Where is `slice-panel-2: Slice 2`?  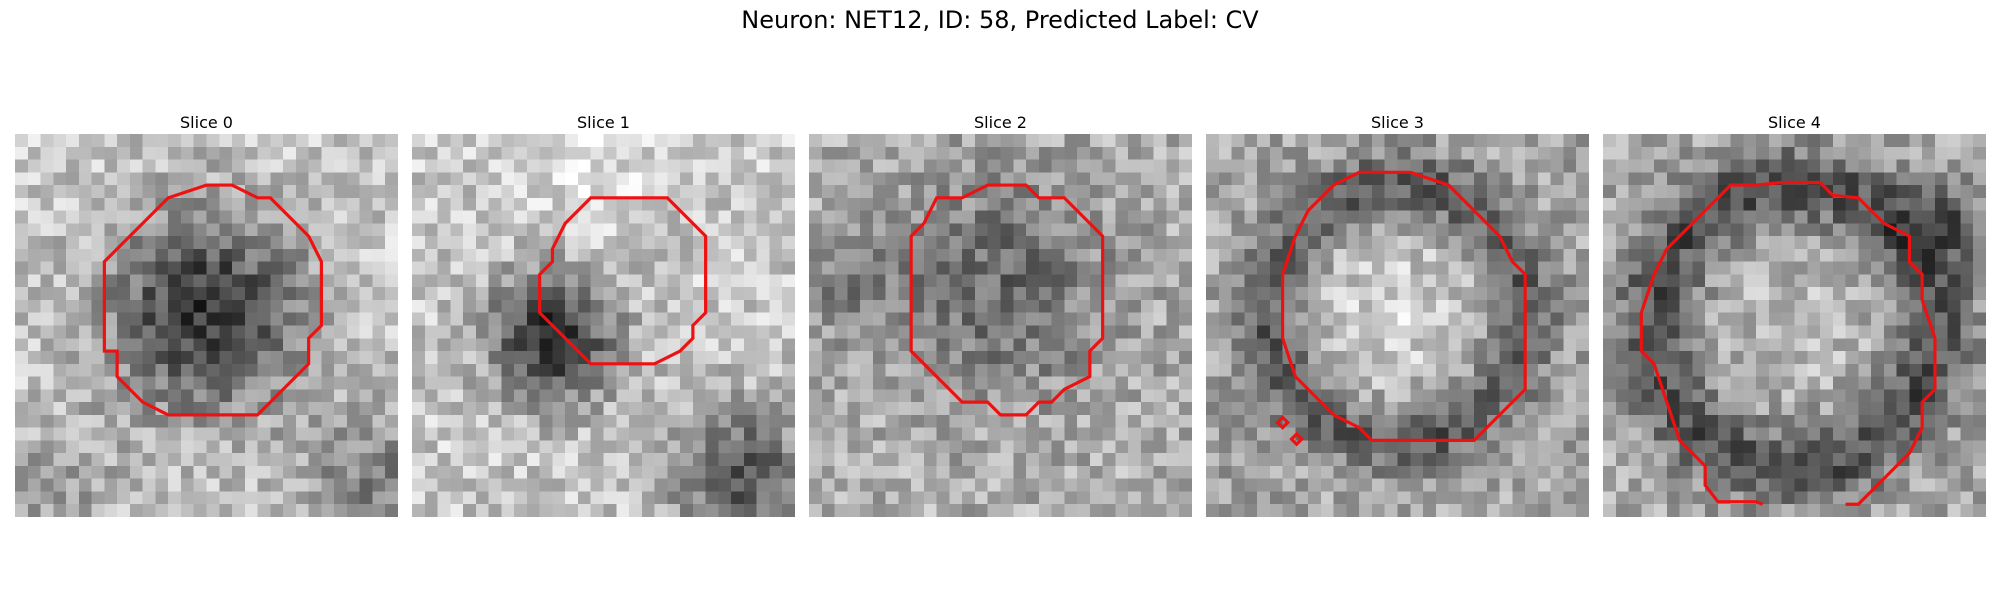 slice-panel-2: Slice 2 is located at coordinates (1000, 314).